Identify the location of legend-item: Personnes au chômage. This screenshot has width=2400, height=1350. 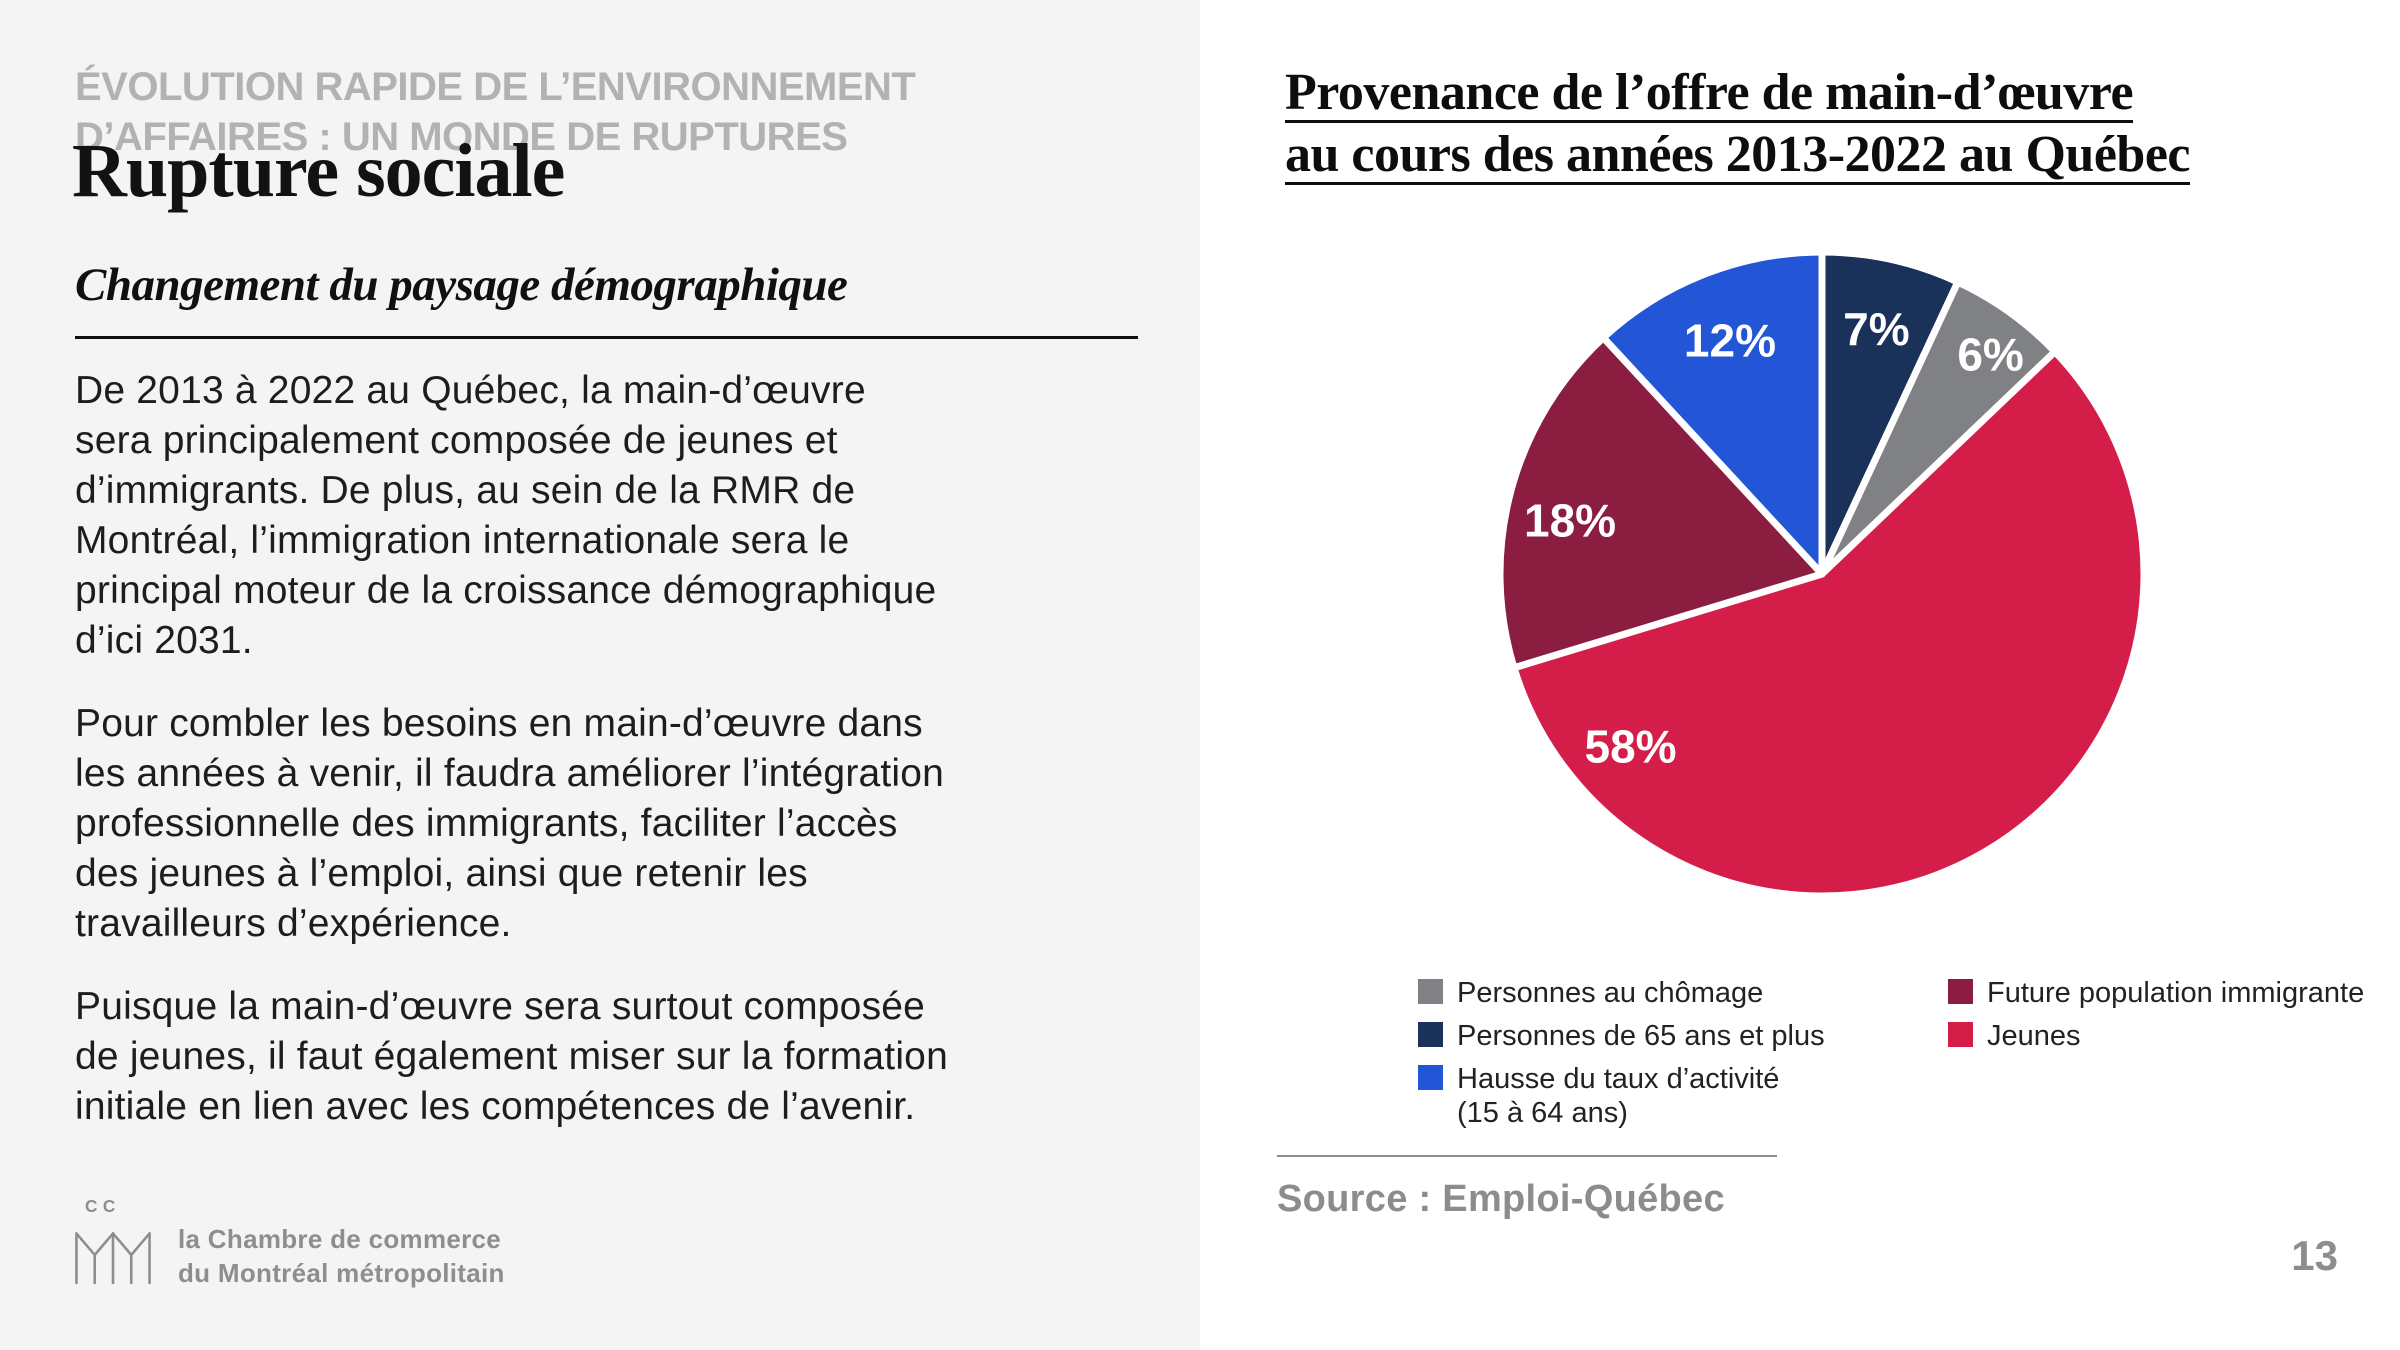
(1628, 993).